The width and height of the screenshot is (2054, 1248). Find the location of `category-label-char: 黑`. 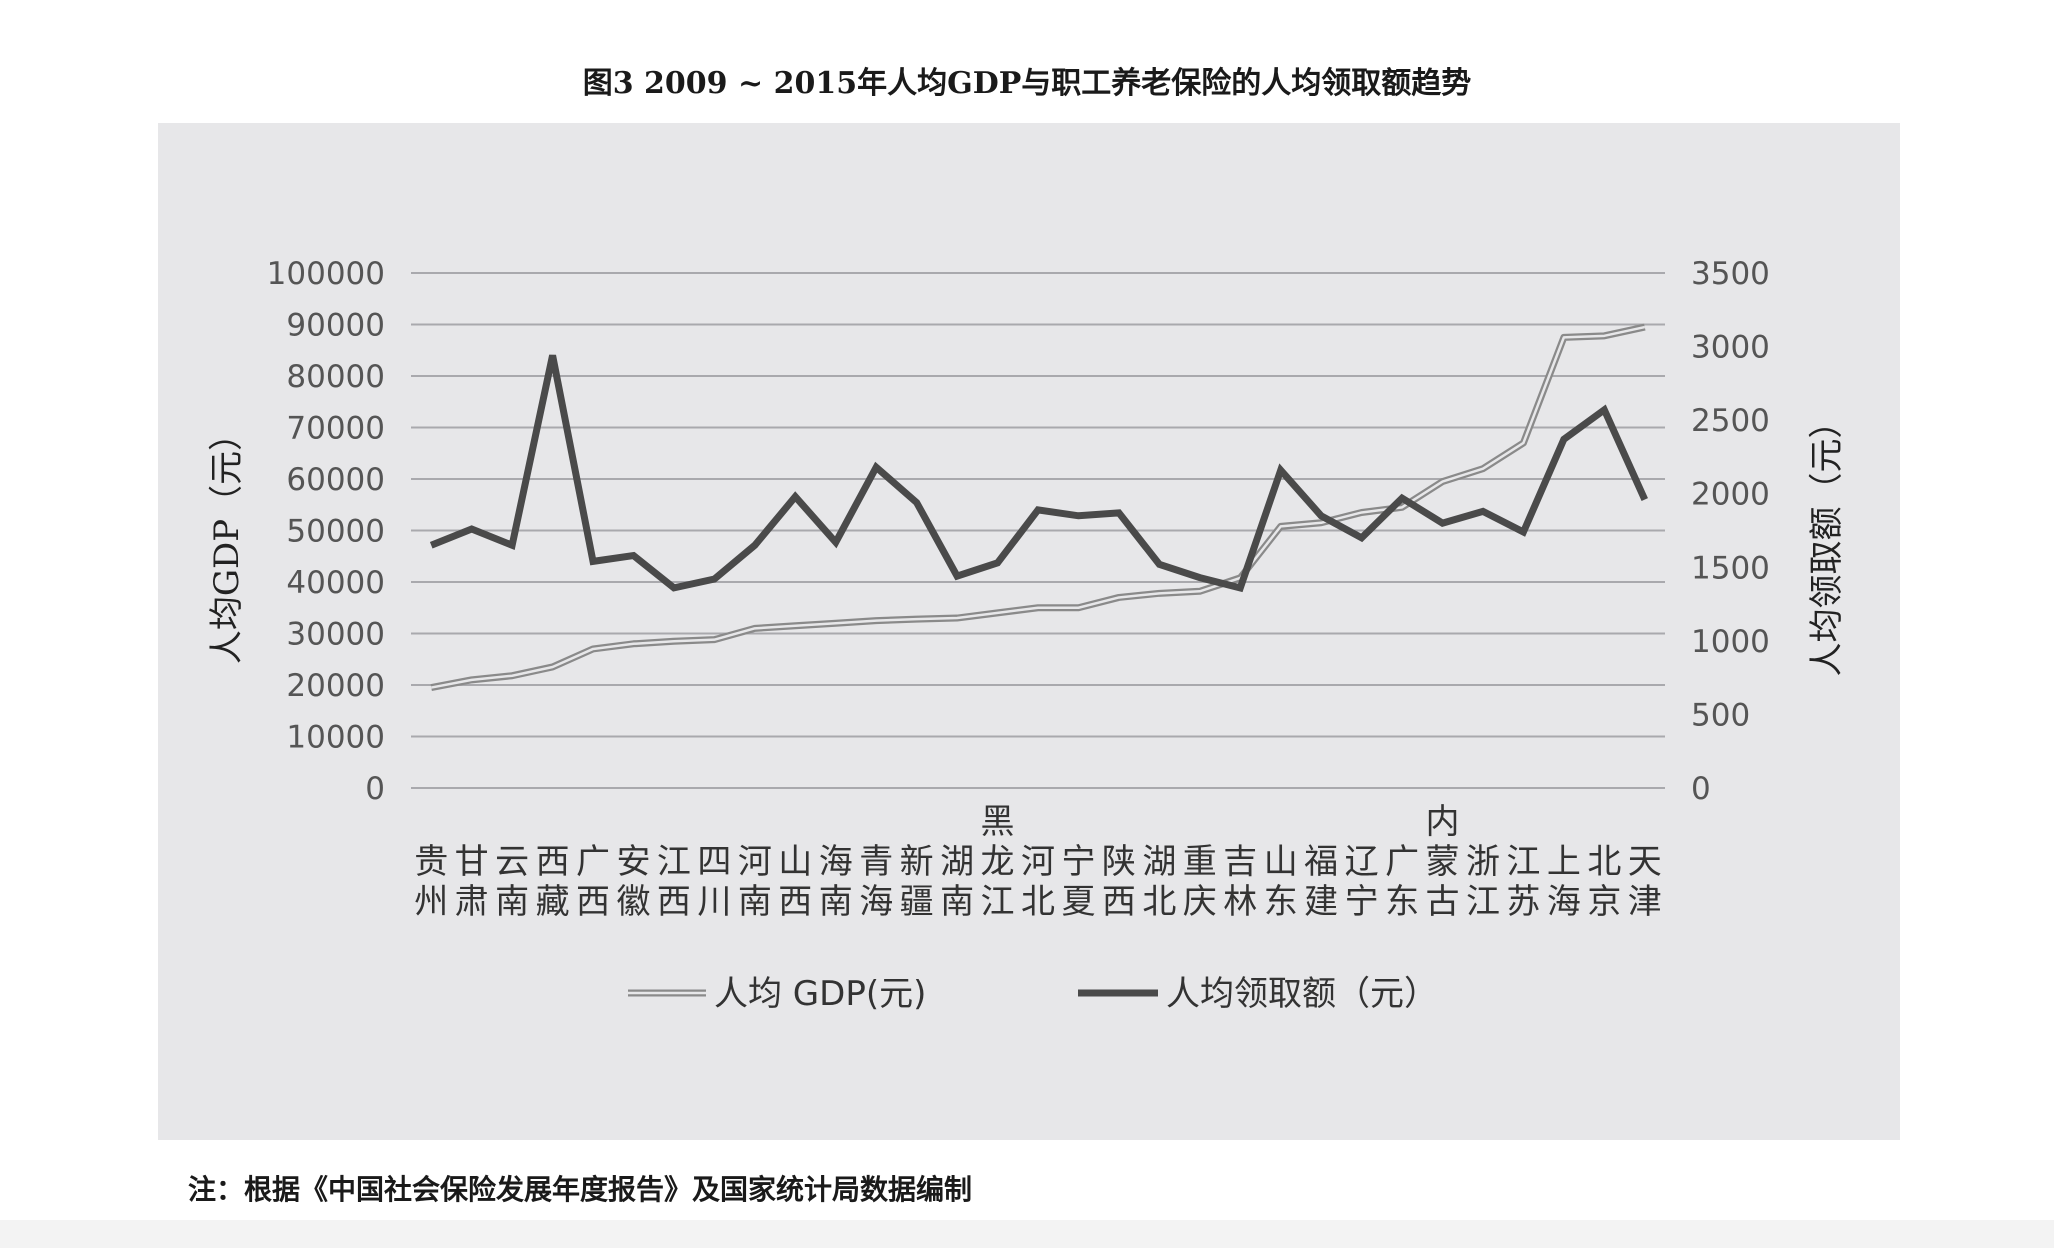

category-label-char: 黑 is located at coordinates (998, 822).